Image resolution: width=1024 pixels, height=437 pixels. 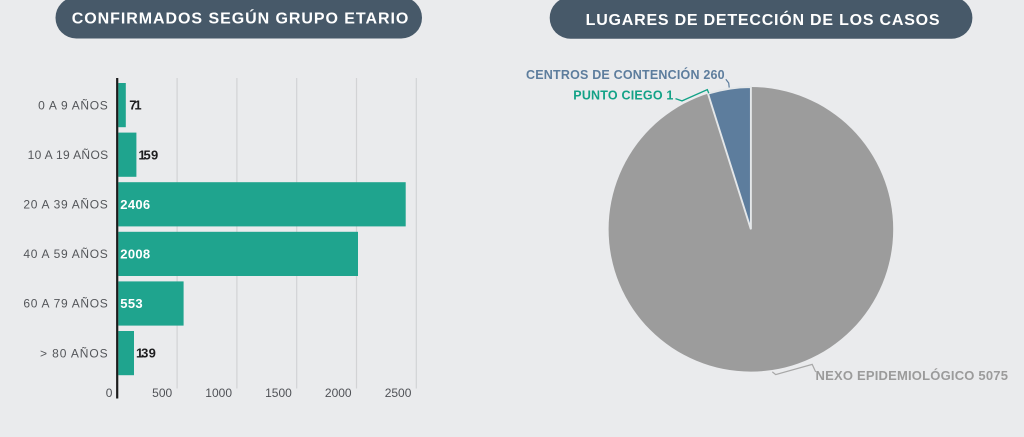 What do you see at coordinates (74, 353) in the screenshot?
I see `svg-text: > 80 AÑOS` at bounding box center [74, 353].